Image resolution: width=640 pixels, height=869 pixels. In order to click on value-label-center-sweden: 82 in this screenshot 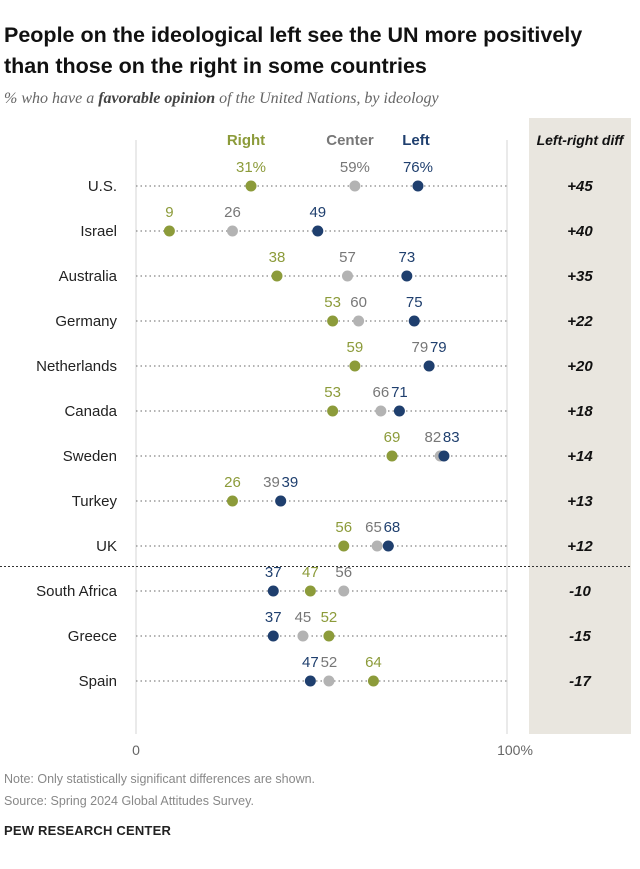, I will do `click(433, 437)`.